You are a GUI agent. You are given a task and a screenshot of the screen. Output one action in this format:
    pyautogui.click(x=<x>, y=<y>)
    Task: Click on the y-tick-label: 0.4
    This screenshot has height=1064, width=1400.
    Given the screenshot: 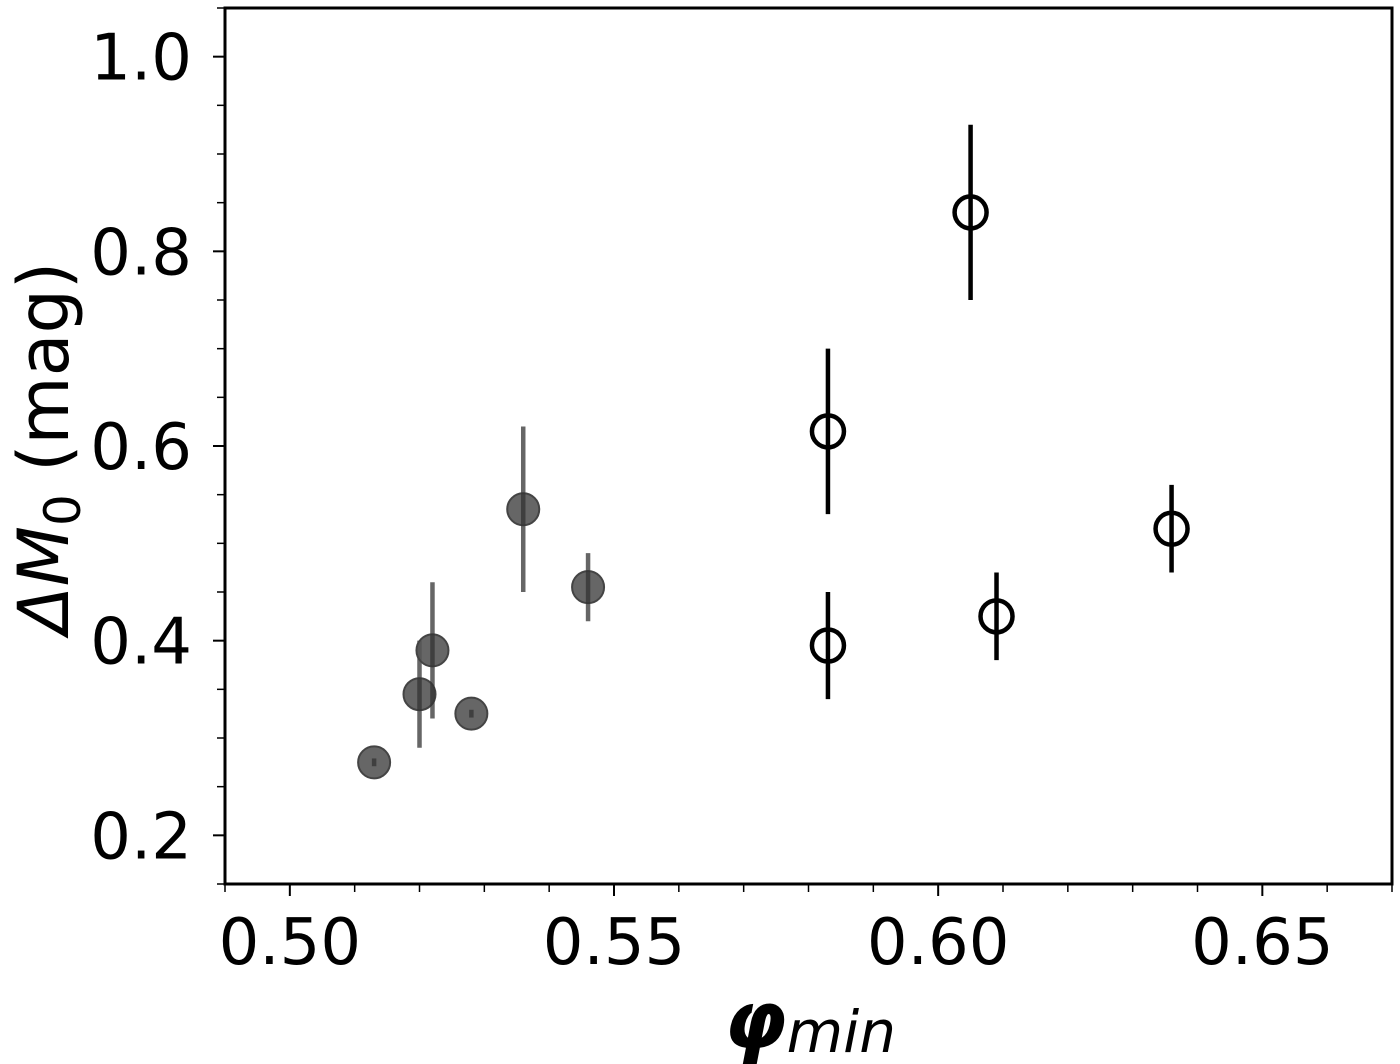 What is the action you would take?
    pyautogui.click(x=141, y=643)
    